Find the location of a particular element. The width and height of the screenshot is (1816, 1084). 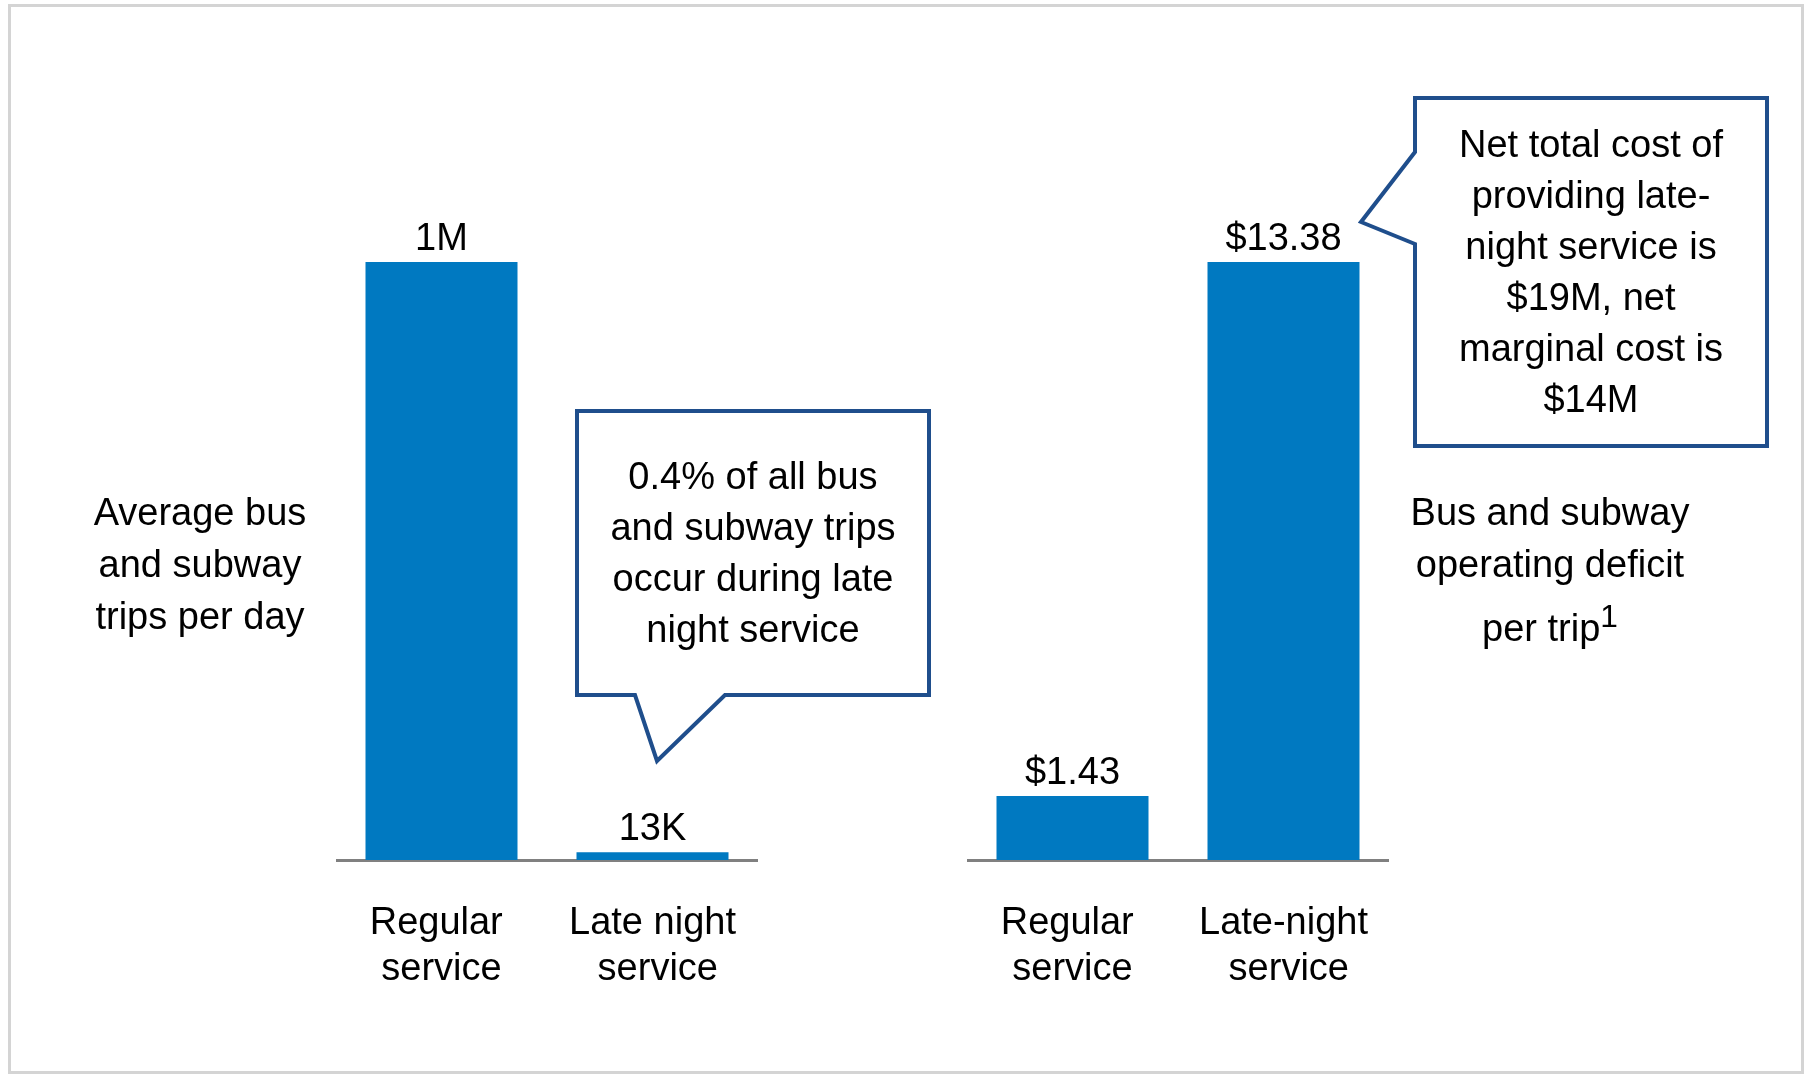

x-tick-label: Late-night service is located at coordinates (1283, 944).